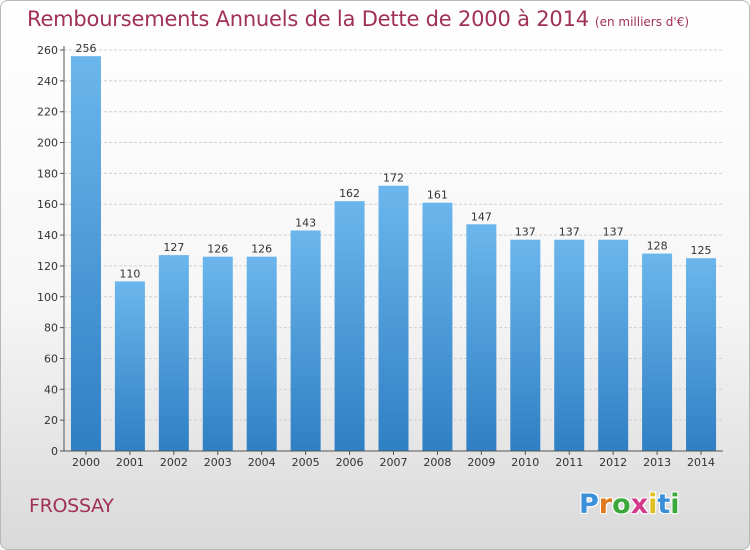 The image size is (750, 550). Describe the element at coordinates (173, 247) in the screenshot. I see `data-label: 127` at that location.